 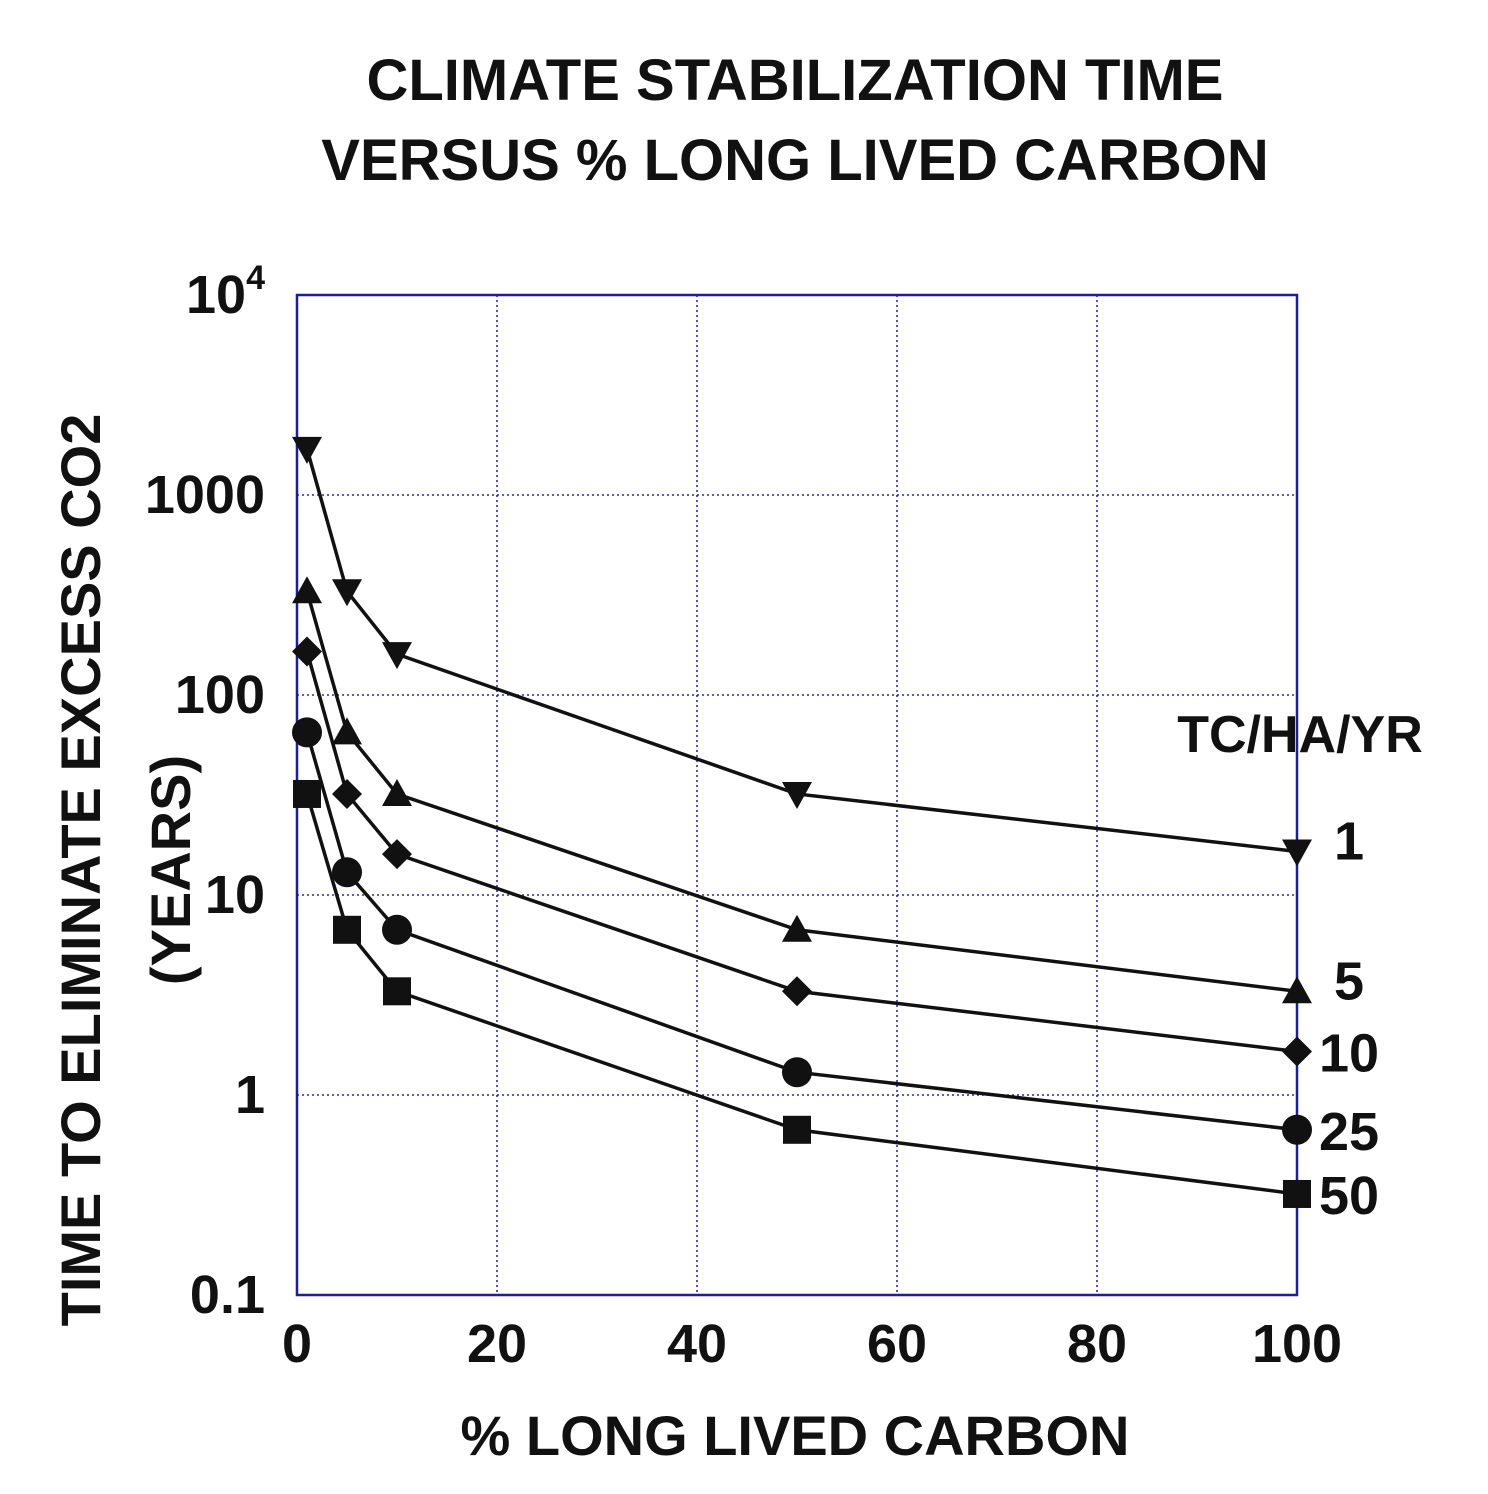 What do you see at coordinates (80, 870) in the screenshot?
I see `y-axis-title-line-1: TIME TO ELIMINATE EXCESS CO2` at bounding box center [80, 870].